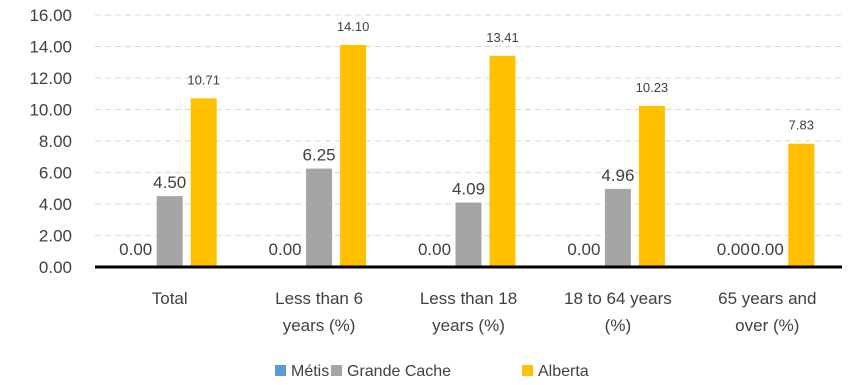 The width and height of the screenshot is (849, 385). Describe the element at coordinates (50, 110) in the screenshot. I see `y-tick-label: 10.00` at that location.